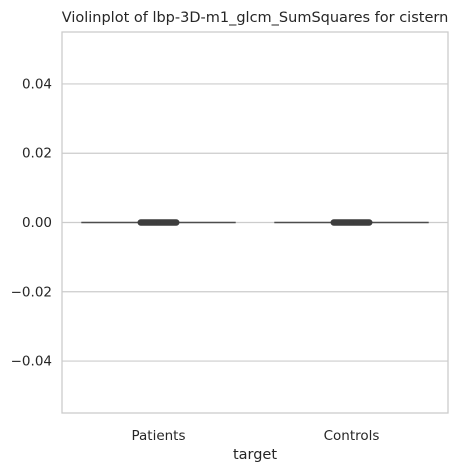 The width and height of the screenshot is (463, 473). I want to click on median-point-patients, so click(158, 222).